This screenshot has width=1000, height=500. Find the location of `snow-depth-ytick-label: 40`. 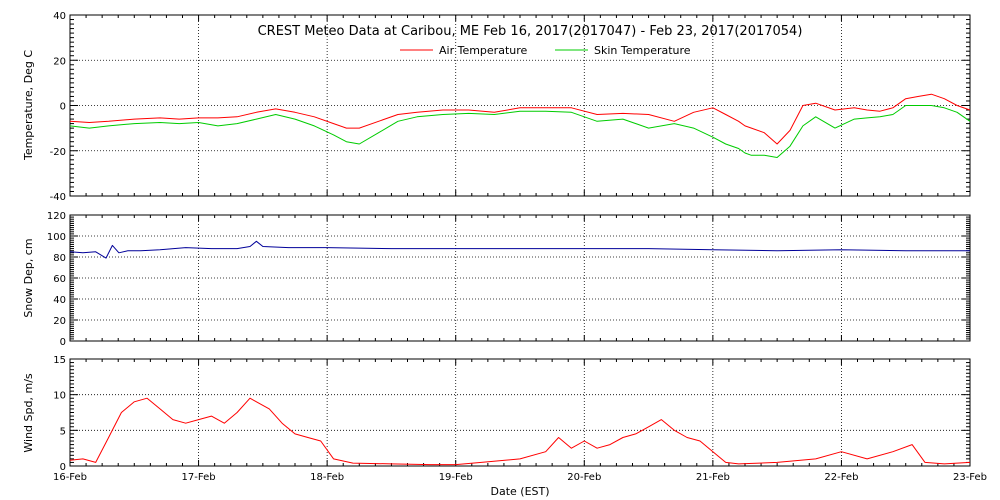

snow-depth-ytick-label: 40 is located at coordinates (59, 300).